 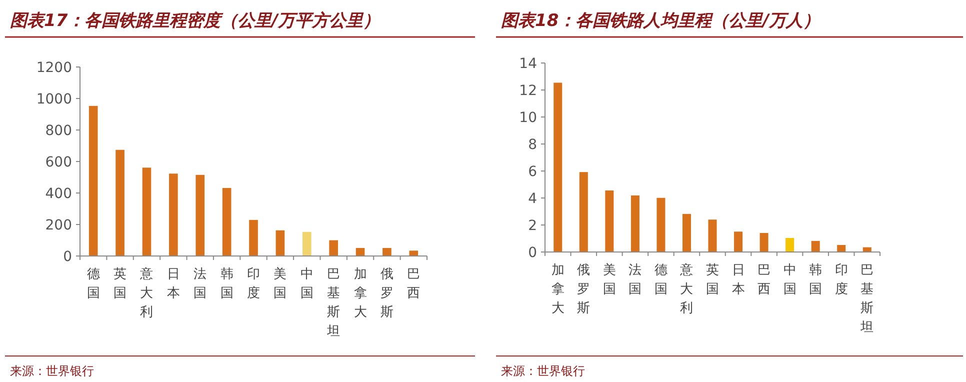 I want to click on y-tick-label: 600, so click(x=58, y=162).